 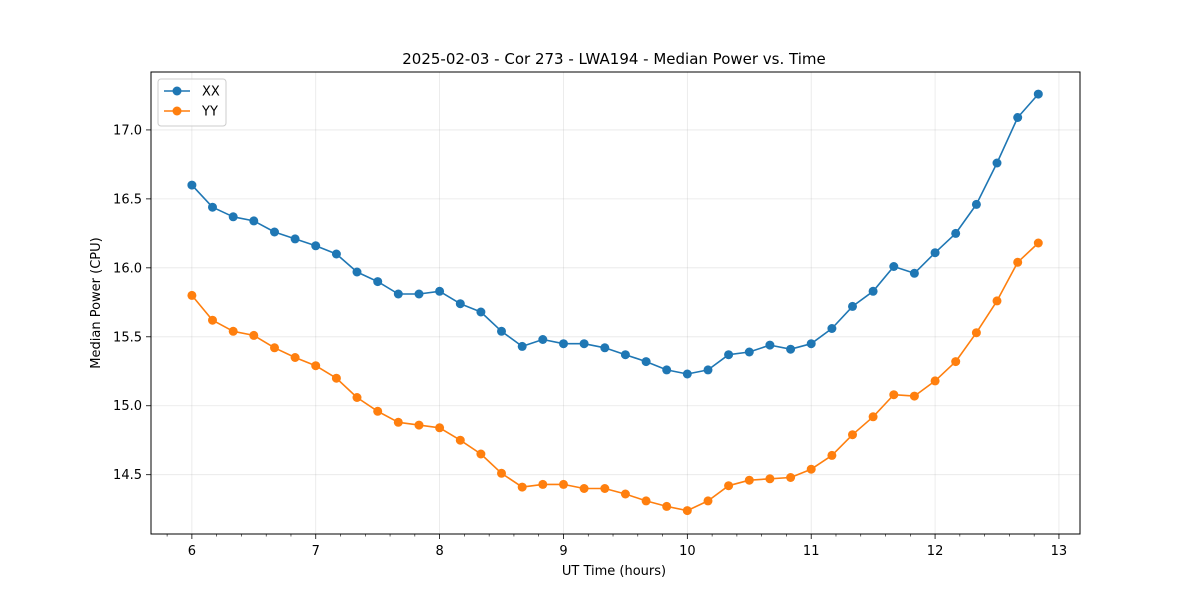 I want to click on x-axis-label: UT Time (hours), so click(x=614, y=571).